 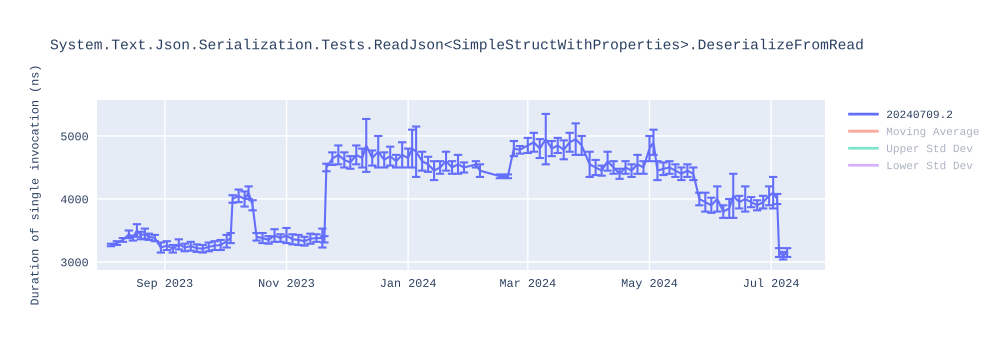 I want to click on x-tick-label: Nov 2023, so click(x=286, y=283).